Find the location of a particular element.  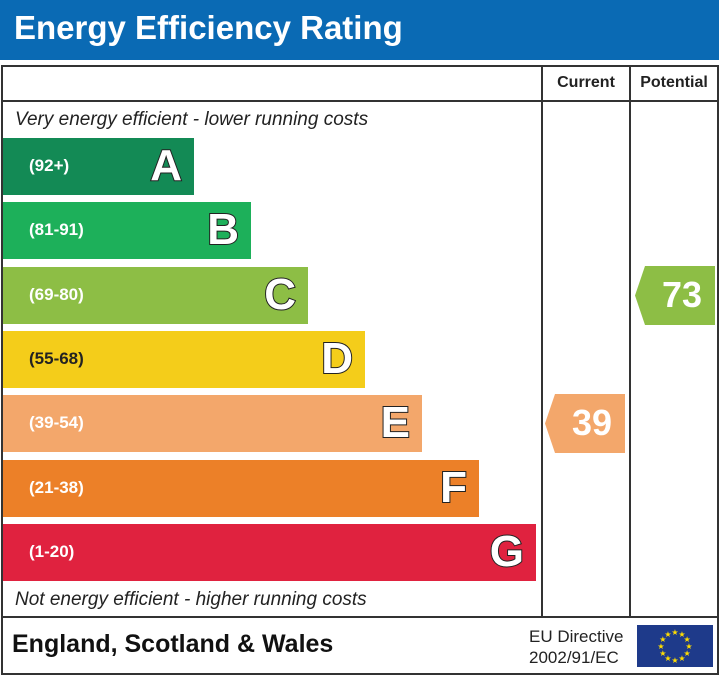

band-letter: E is located at coordinates (395, 422).